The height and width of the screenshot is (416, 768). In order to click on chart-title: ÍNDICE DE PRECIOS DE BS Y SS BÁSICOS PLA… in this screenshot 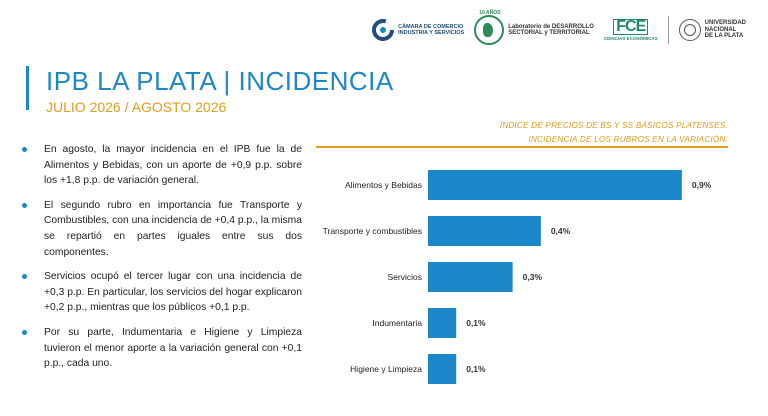, I will do `click(614, 133)`.